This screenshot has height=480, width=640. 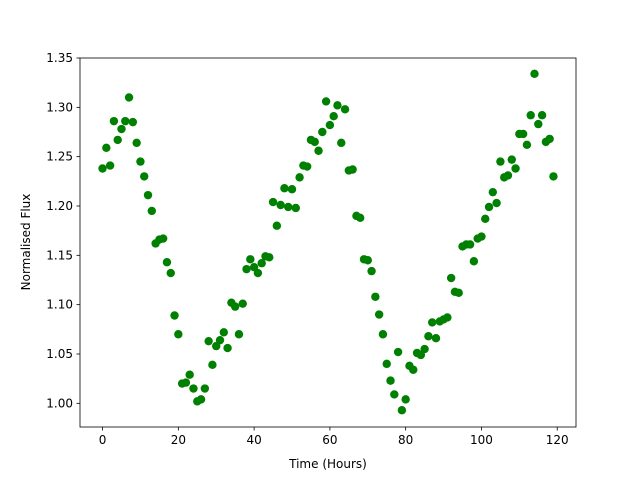 I want to click on x-tick-label: 120, so click(x=557, y=440).